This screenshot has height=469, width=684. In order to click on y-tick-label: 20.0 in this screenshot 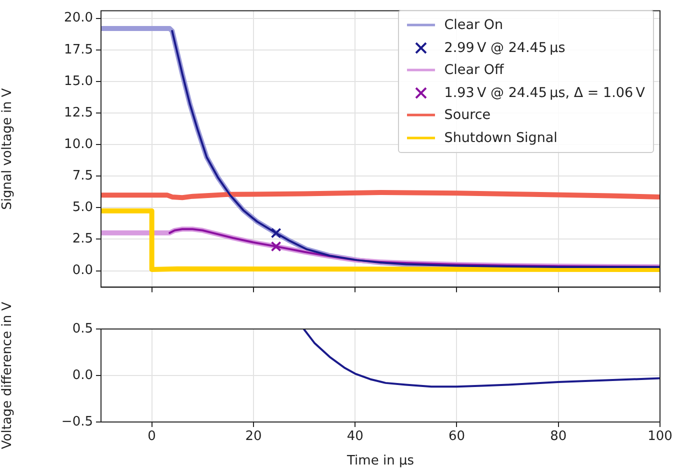, I will do `click(78, 18)`.